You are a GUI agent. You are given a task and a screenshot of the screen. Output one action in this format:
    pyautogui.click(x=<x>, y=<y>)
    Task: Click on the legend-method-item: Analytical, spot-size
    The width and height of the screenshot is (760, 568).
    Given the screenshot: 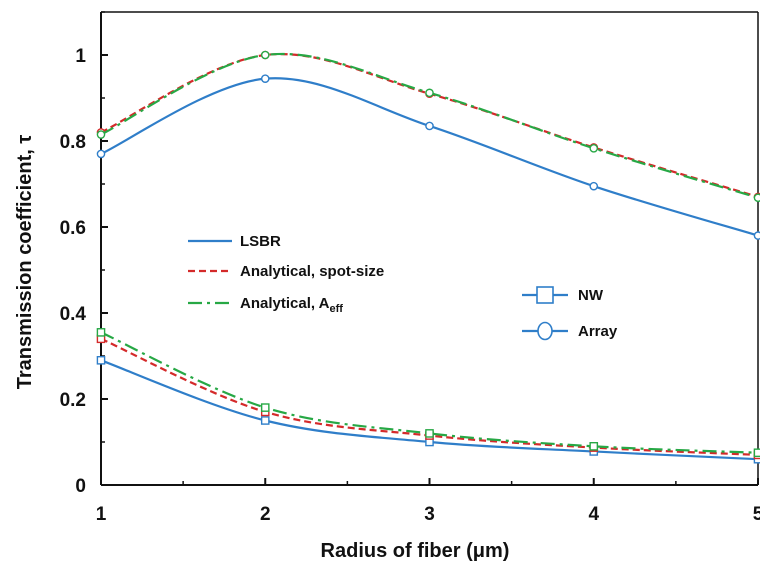 What is the action you would take?
    pyautogui.click(x=286, y=271)
    